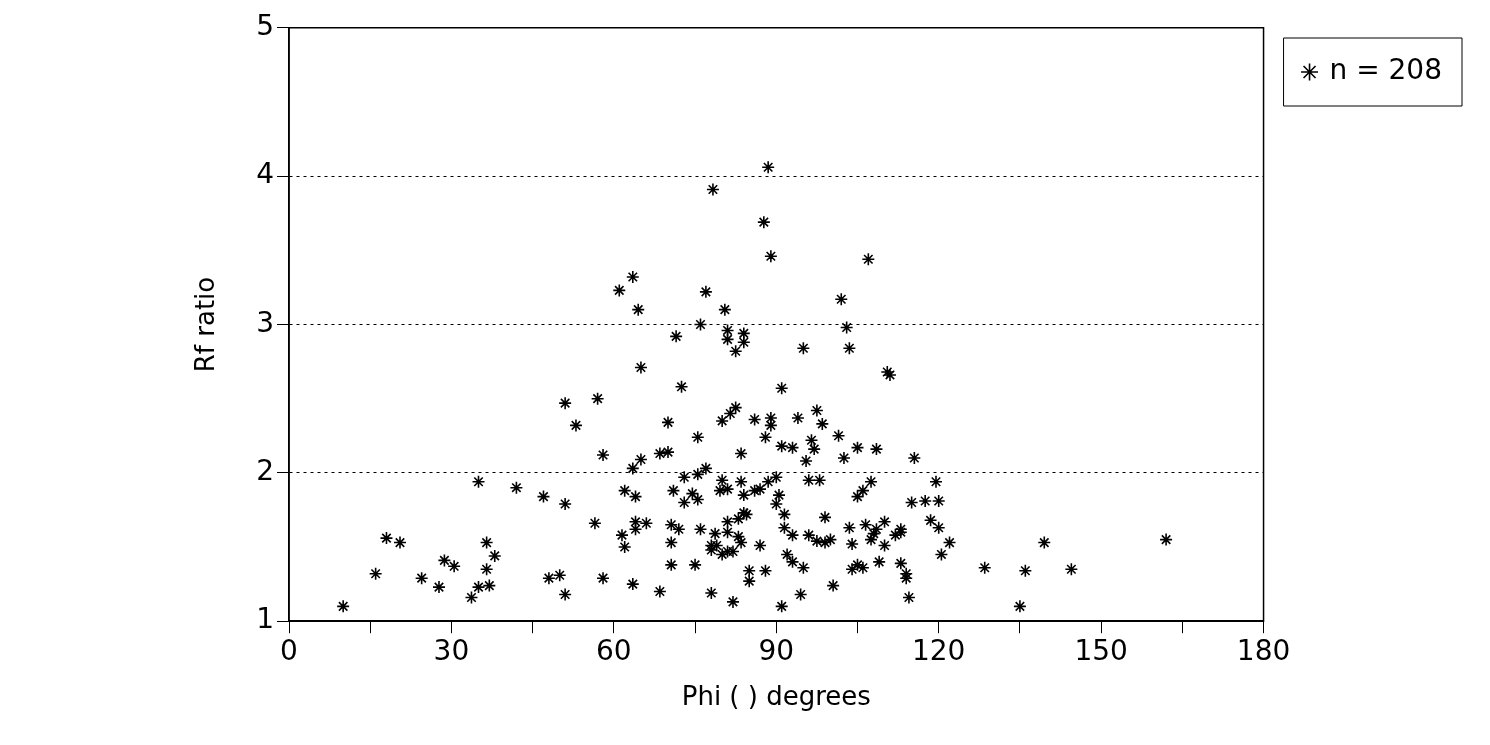  What do you see at coordinates (776, 696) in the screenshot?
I see `x-axis-title: Phi ( ) degrees` at bounding box center [776, 696].